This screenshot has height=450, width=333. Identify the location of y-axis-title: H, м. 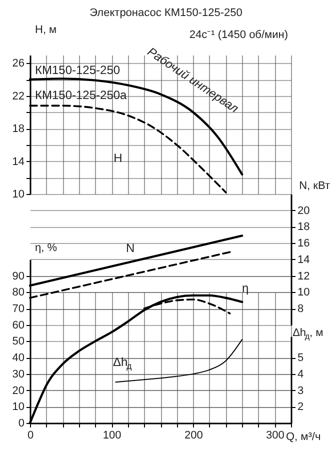
(46, 30).